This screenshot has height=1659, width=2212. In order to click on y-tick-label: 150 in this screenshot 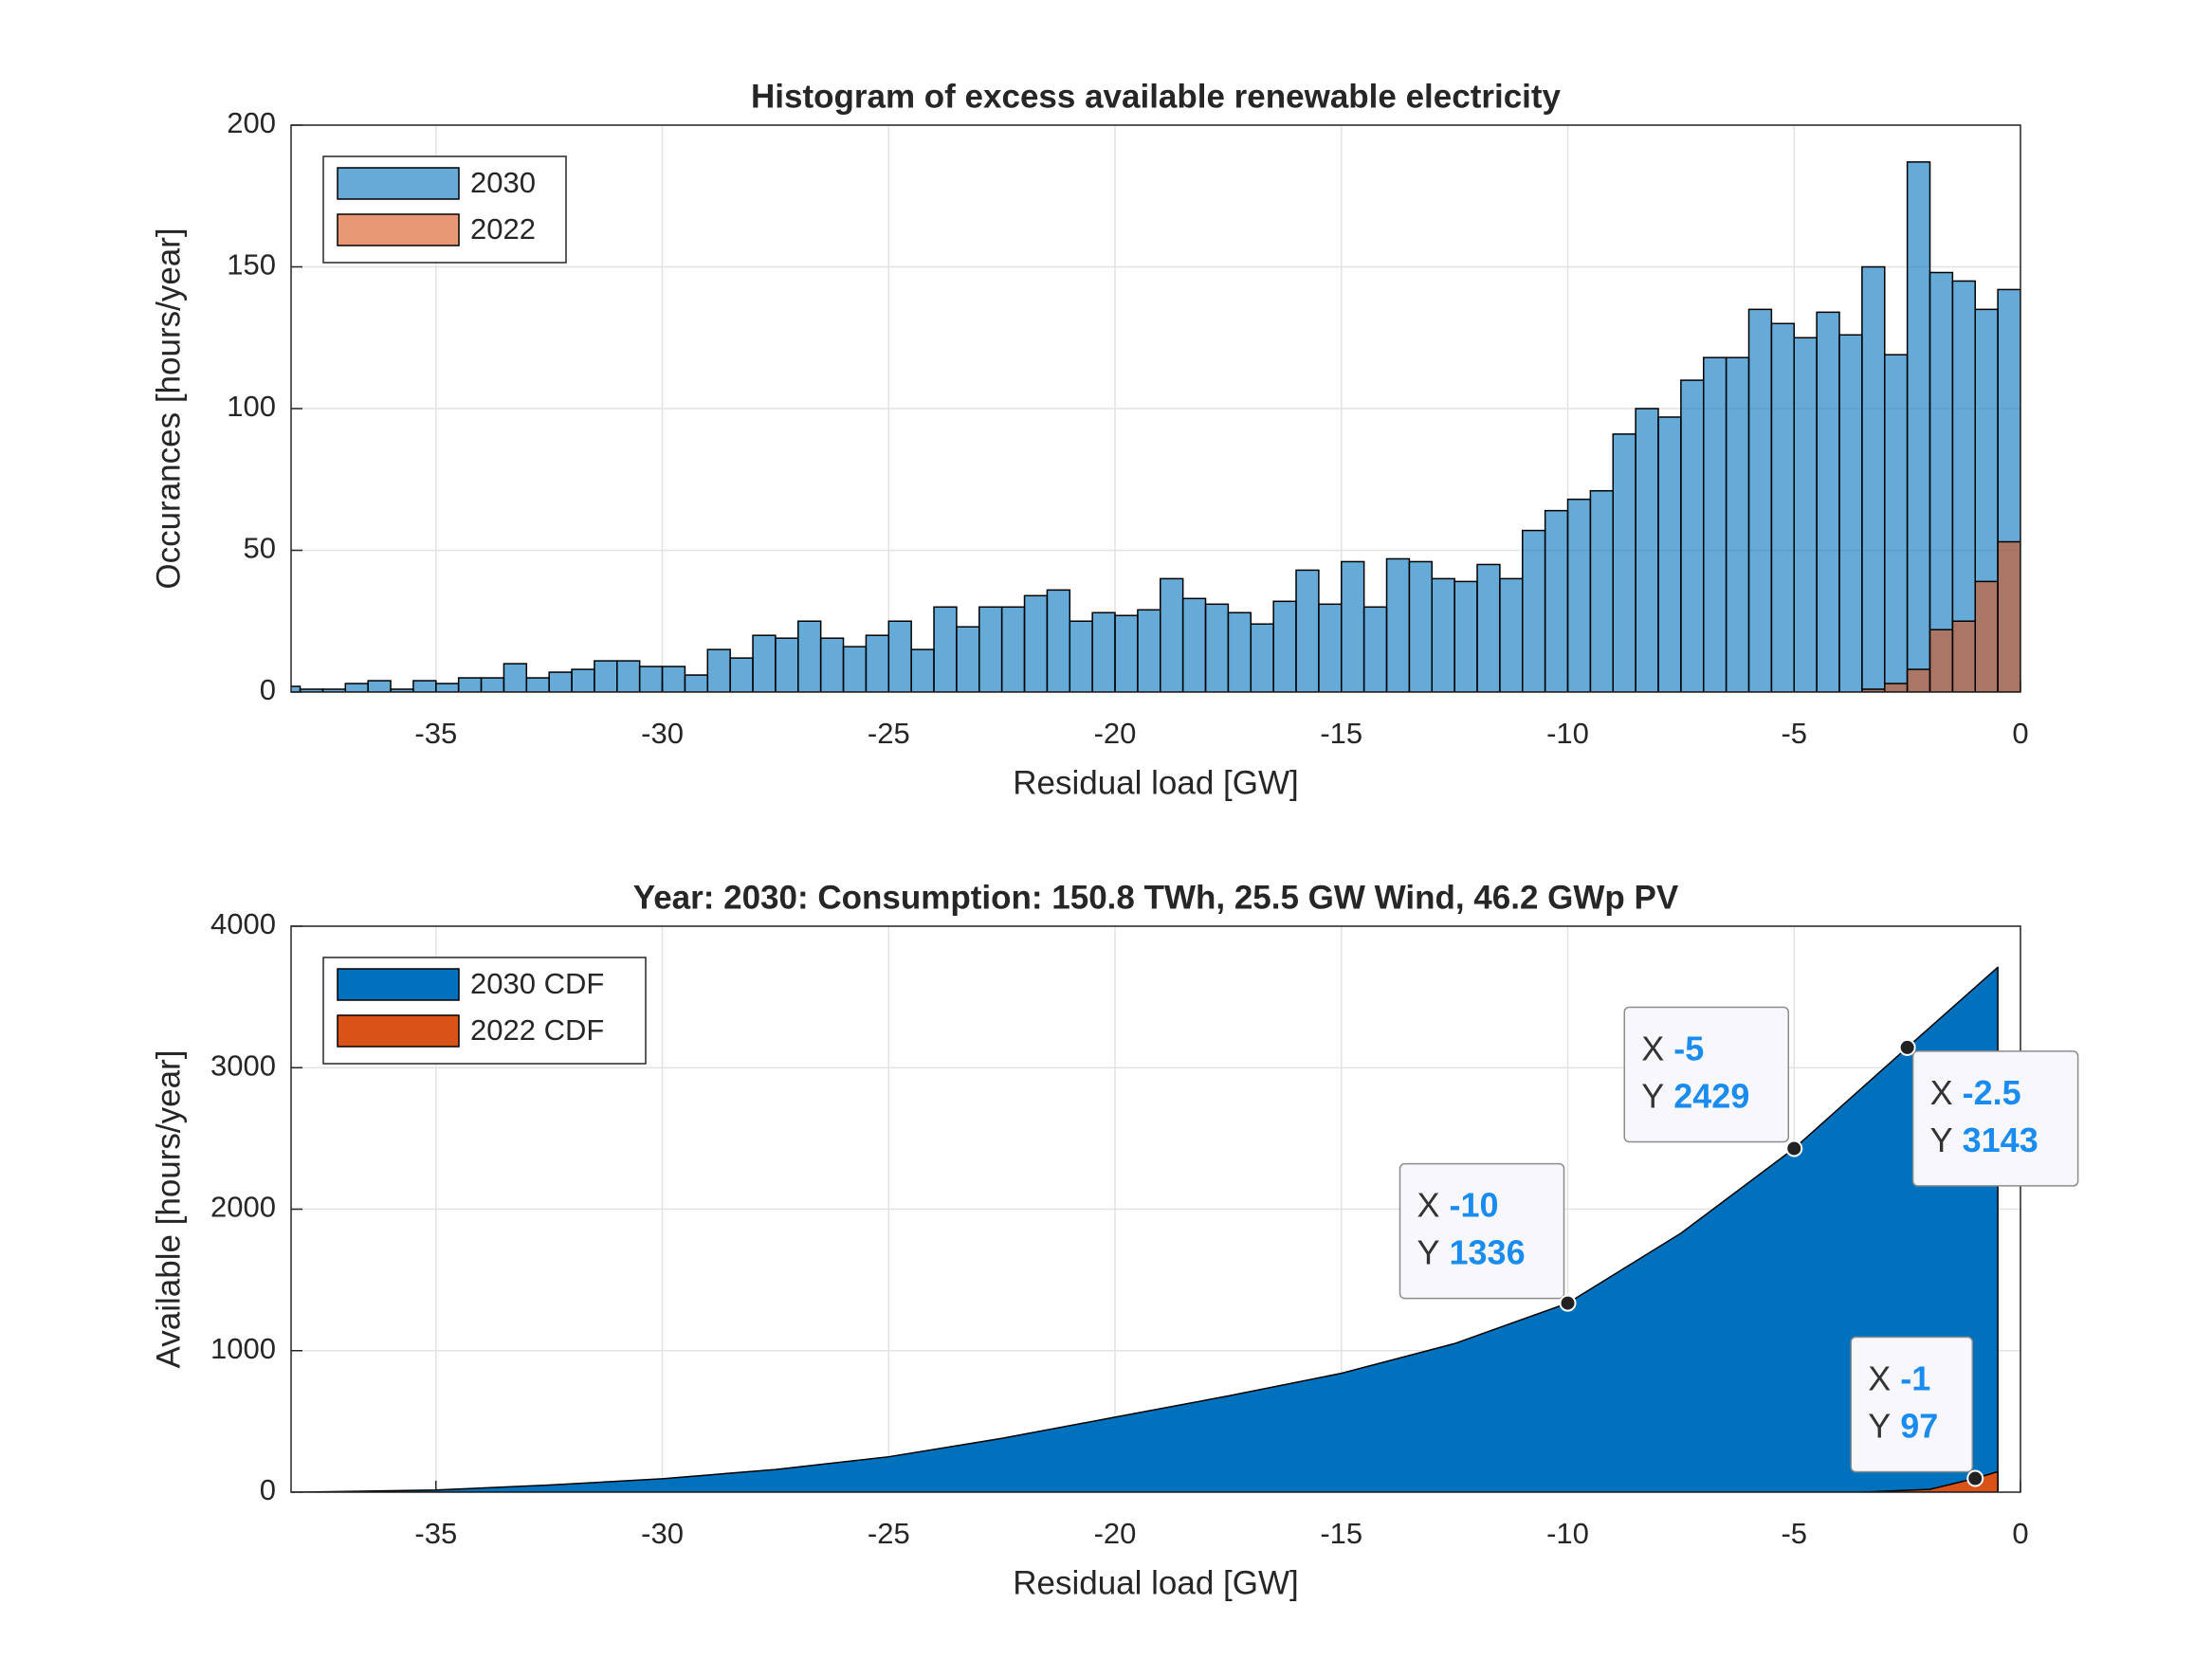, I will do `click(251, 265)`.